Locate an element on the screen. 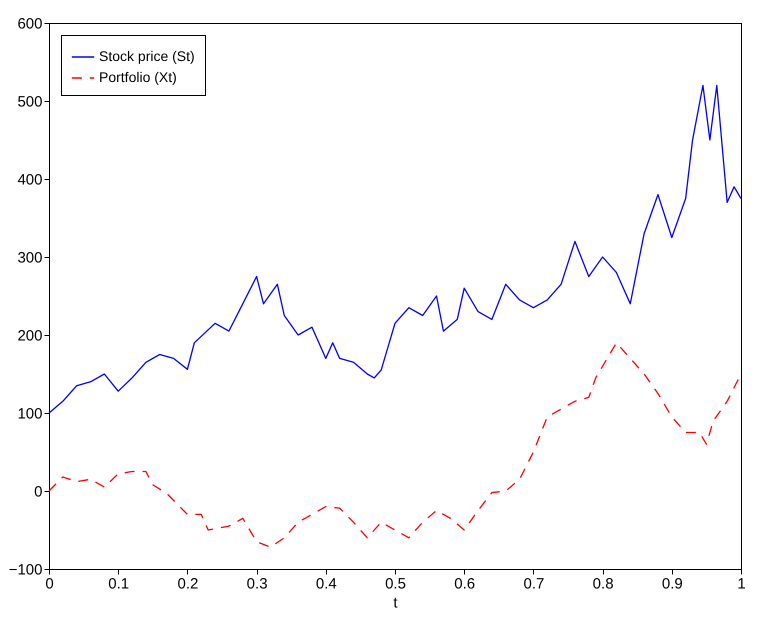 The width and height of the screenshot is (758, 624). legend-label: Portfolio (Xt) is located at coordinates (138, 77).